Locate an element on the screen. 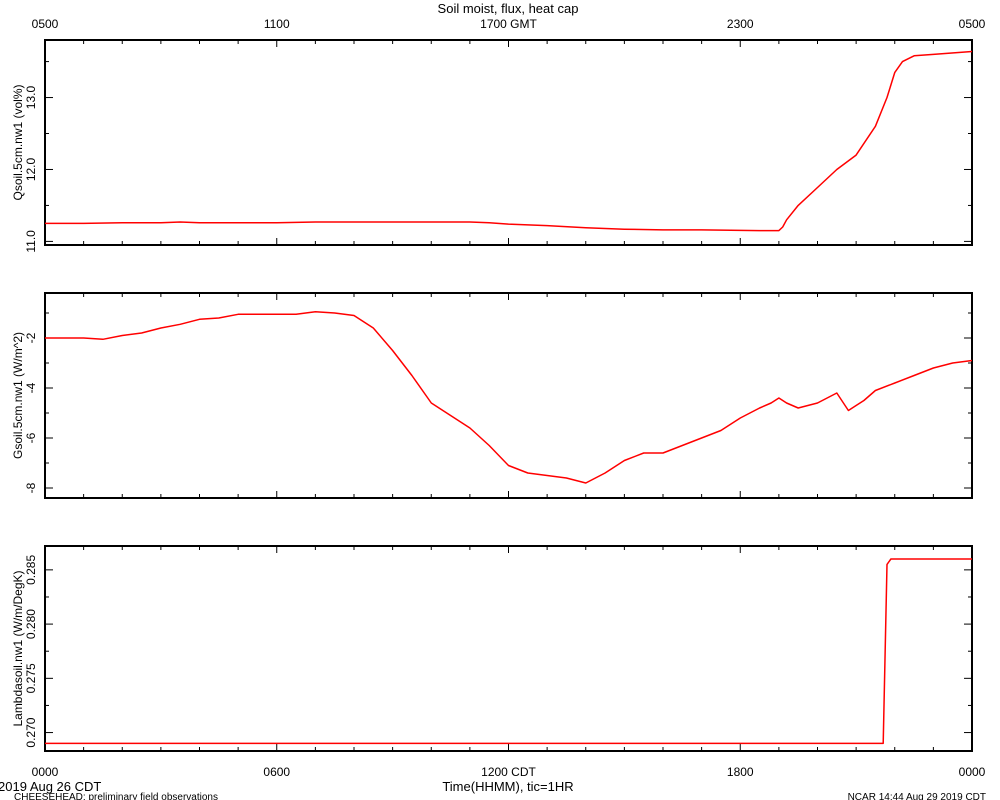 The image size is (1000, 800). y-tick-label: 0.280 is located at coordinates (31, 624).